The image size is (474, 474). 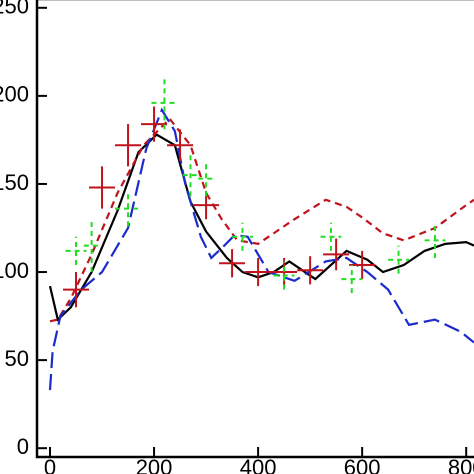 What do you see at coordinates (50, 464) in the screenshot?
I see `x-tick-label: 0` at bounding box center [50, 464].